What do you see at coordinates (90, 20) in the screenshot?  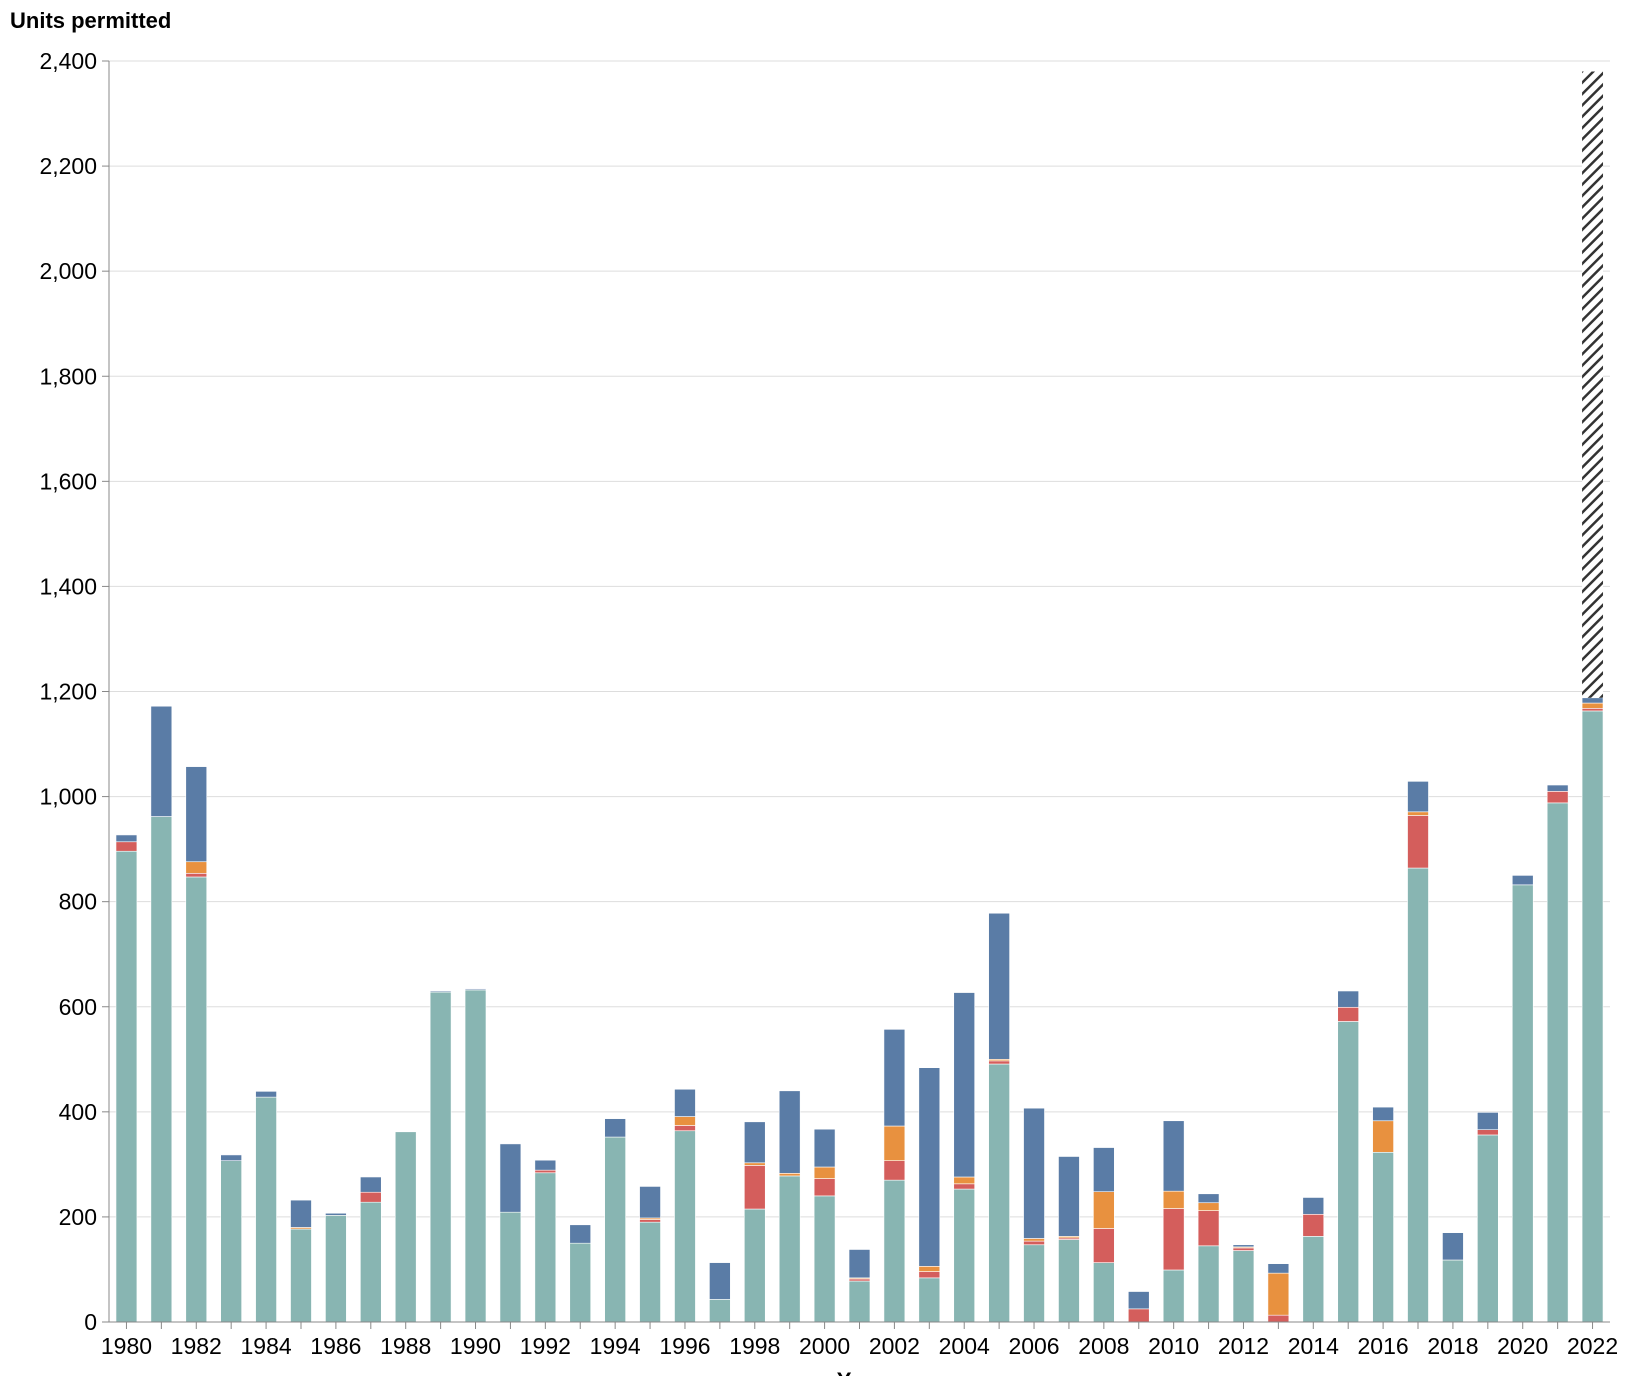 I see `y-axis-title: Units permitted` at bounding box center [90, 20].